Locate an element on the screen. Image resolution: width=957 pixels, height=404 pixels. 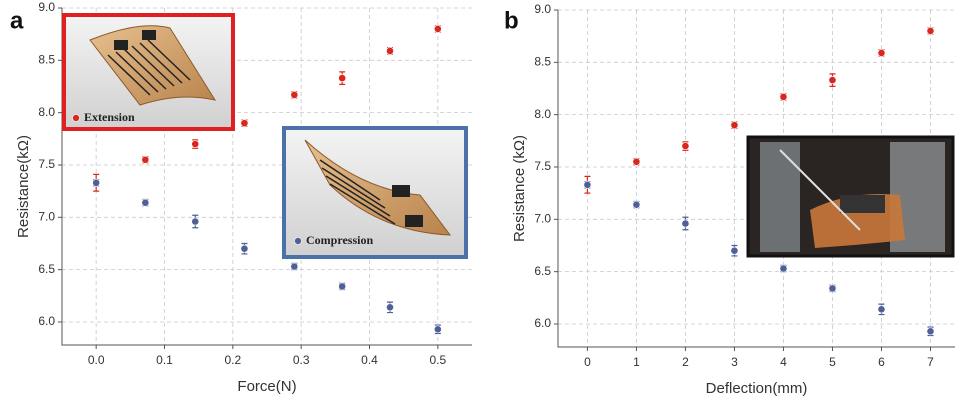
panel-label: b is located at coordinates (511, 20).